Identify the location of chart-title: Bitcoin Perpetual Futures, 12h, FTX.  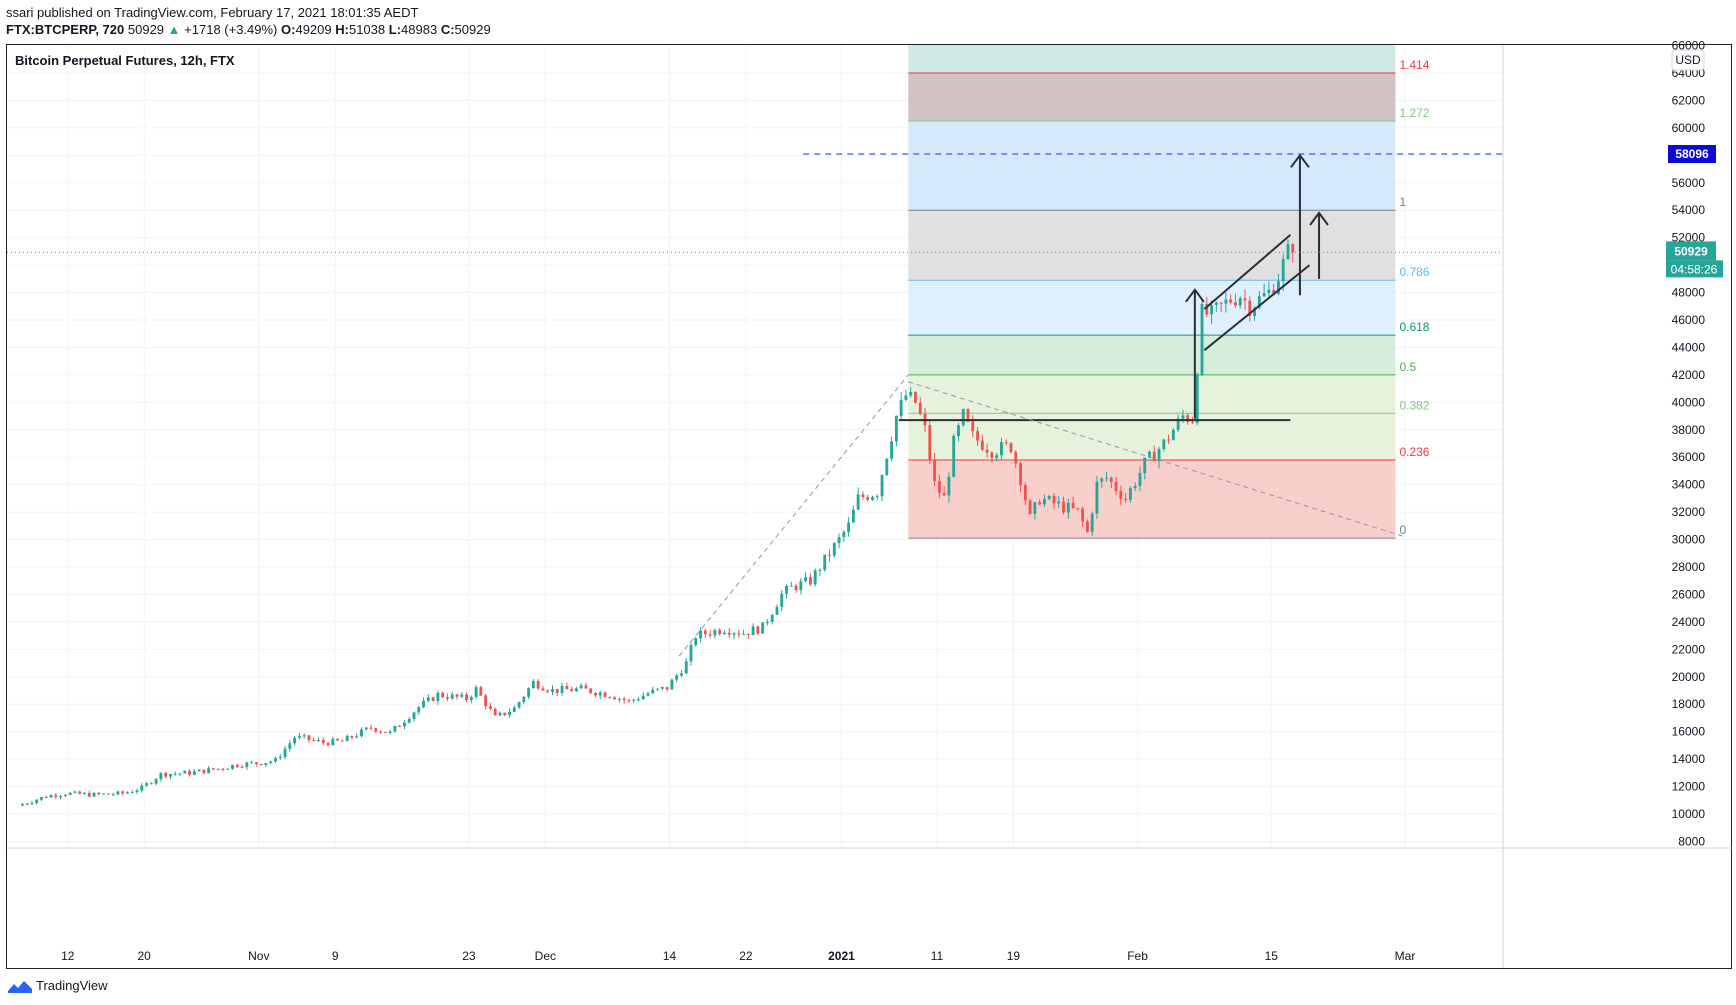
(125, 60).